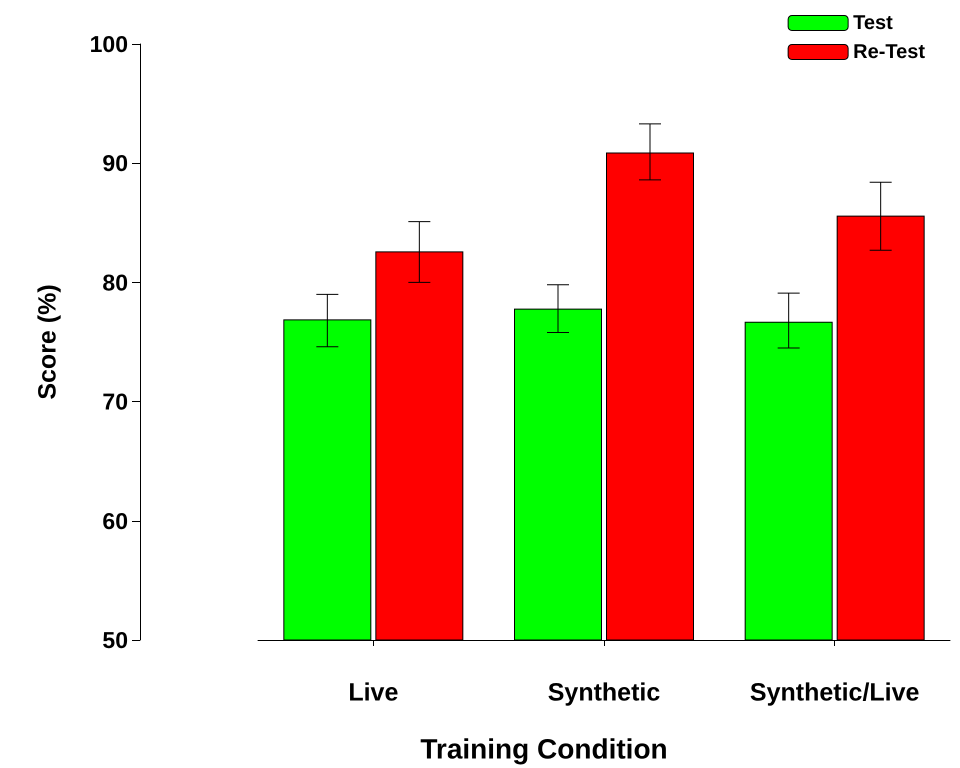 This screenshot has height=768, width=960. Describe the element at coordinates (115, 163) in the screenshot. I see `y-tick-label: 90` at that location.